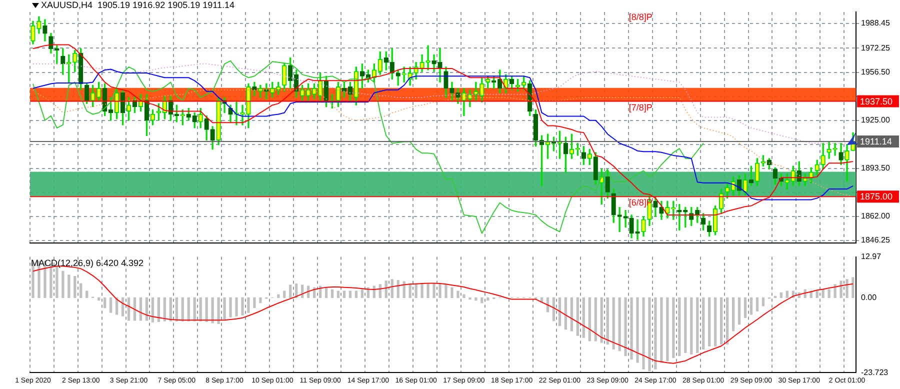 Image resolution: width=900 pixels, height=389 pixels. I want to click on ref-line-label: 1937.50, so click(876, 101).